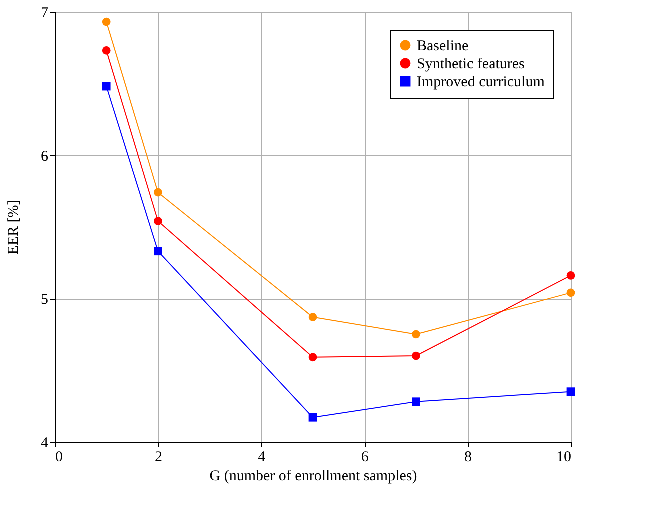  What do you see at coordinates (471, 64) in the screenshot?
I see `legend-label: Synthetic features` at bounding box center [471, 64].